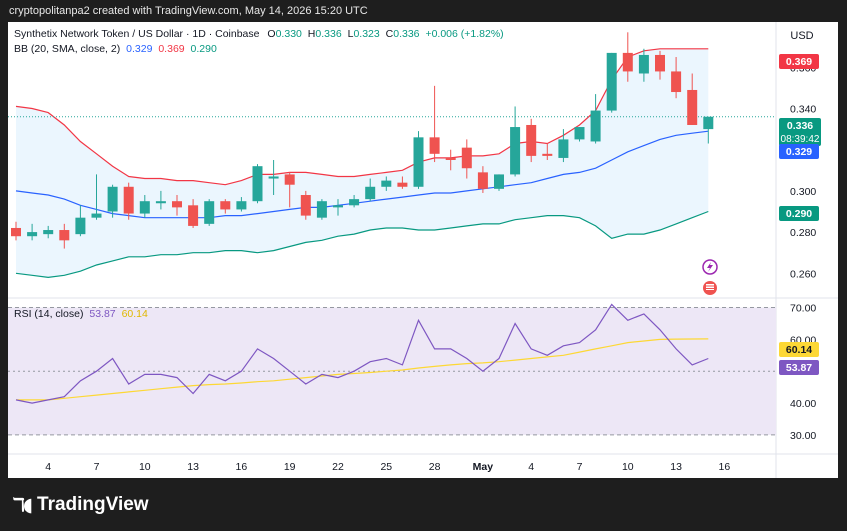  Describe the element at coordinates (710, 288) in the screenshot. I see `flag-icon` at that location.